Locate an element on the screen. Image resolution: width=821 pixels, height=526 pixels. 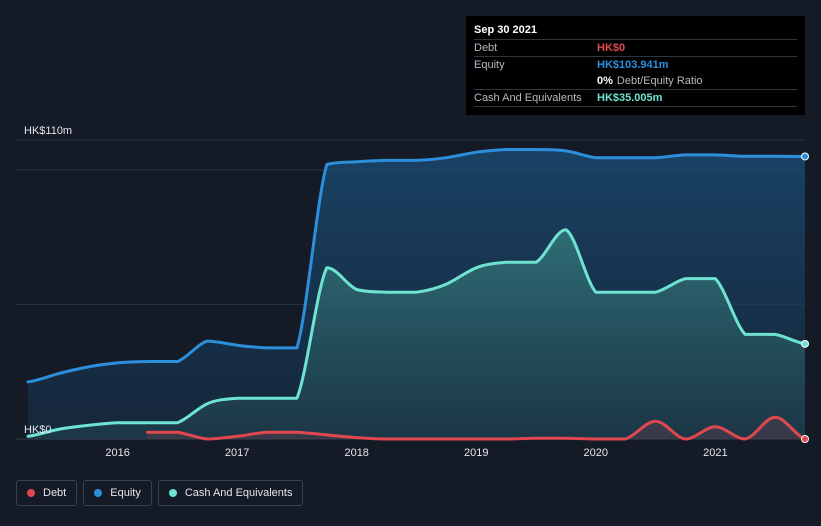
legend-label-equity: Equity is located at coordinates (125, 493).